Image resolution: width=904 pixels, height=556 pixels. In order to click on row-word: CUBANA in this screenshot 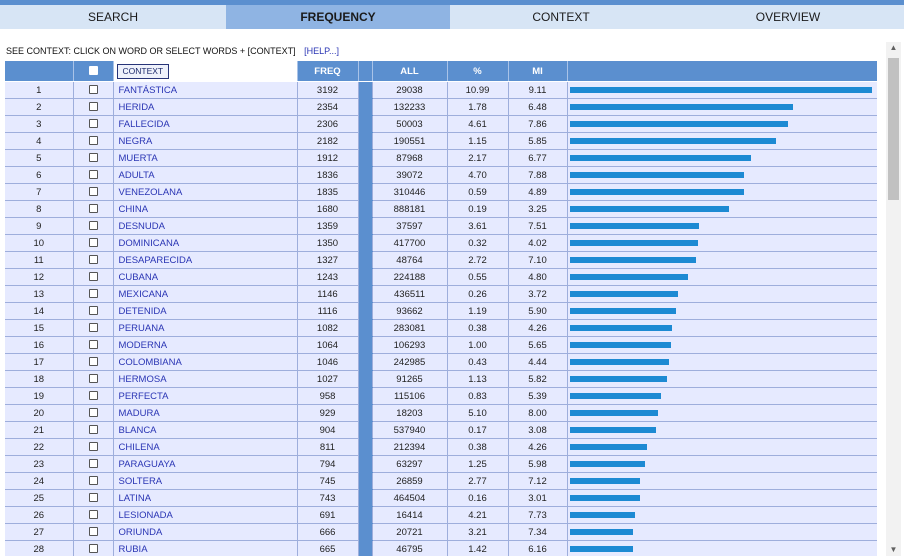, I will do `click(205, 277)`.